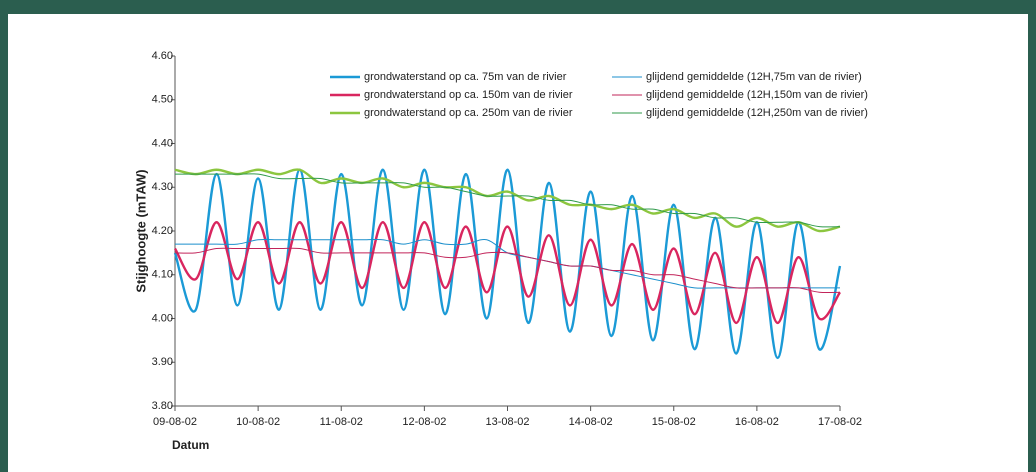 The width and height of the screenshot is (1036, 472). What do you see at coordinates (162, 187) in the screenshot?
I see `y-tick-label: 4.30` at bounding box center [162, 187].